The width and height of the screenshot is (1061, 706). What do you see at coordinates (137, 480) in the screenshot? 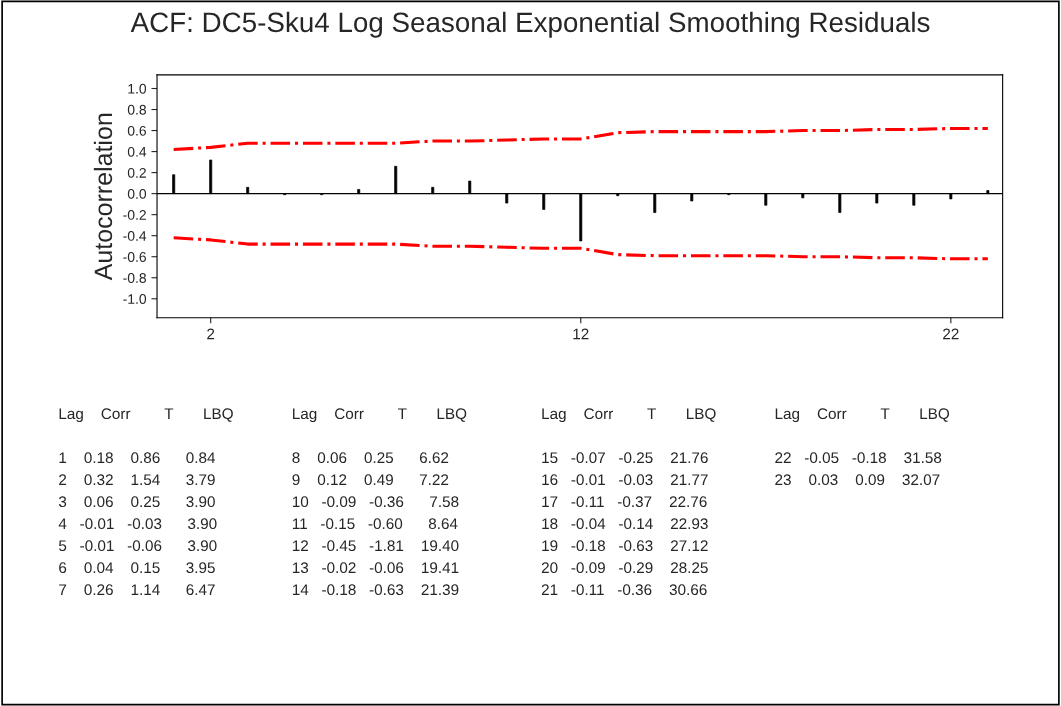
I see `text: 2 0.32 1.54 3.79` at bounding box center [137, 480].